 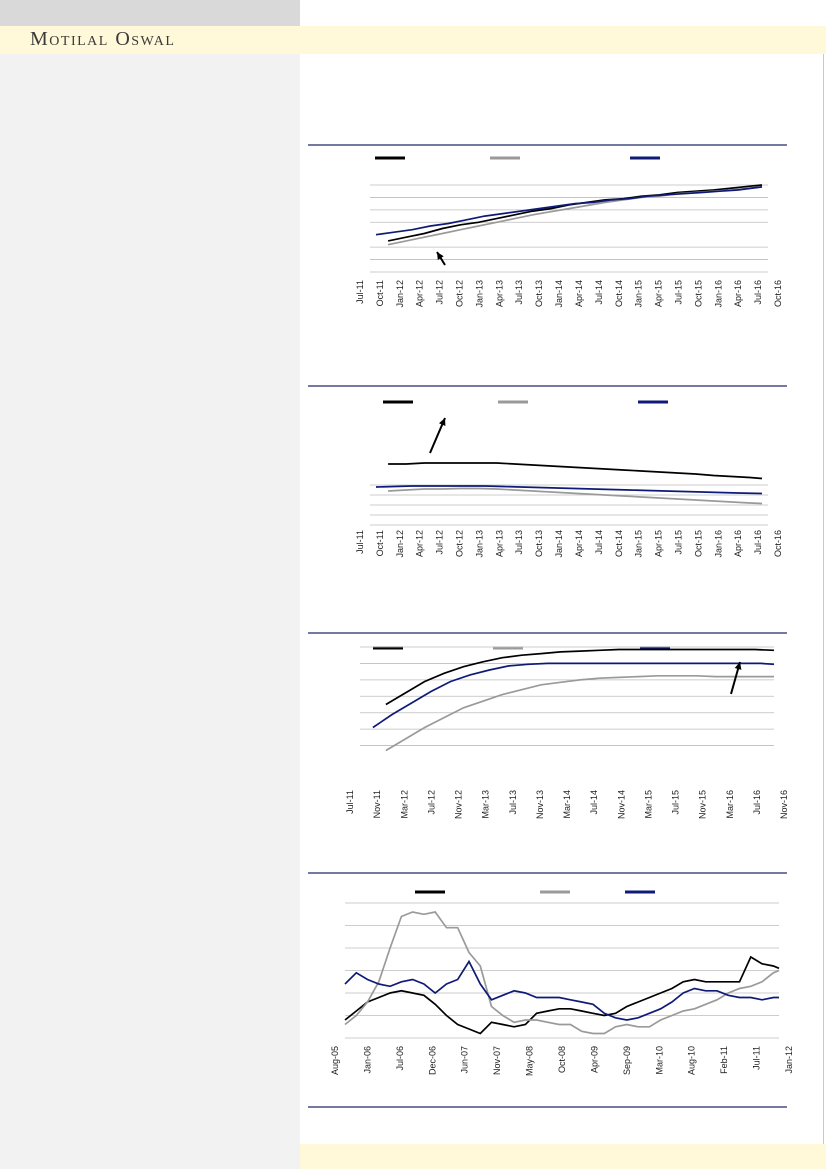 What do you see at coordinates (627, 1060) in the screenshot?
I see `x-tick-label: Sep-09` at bounding box center [627, 1060].